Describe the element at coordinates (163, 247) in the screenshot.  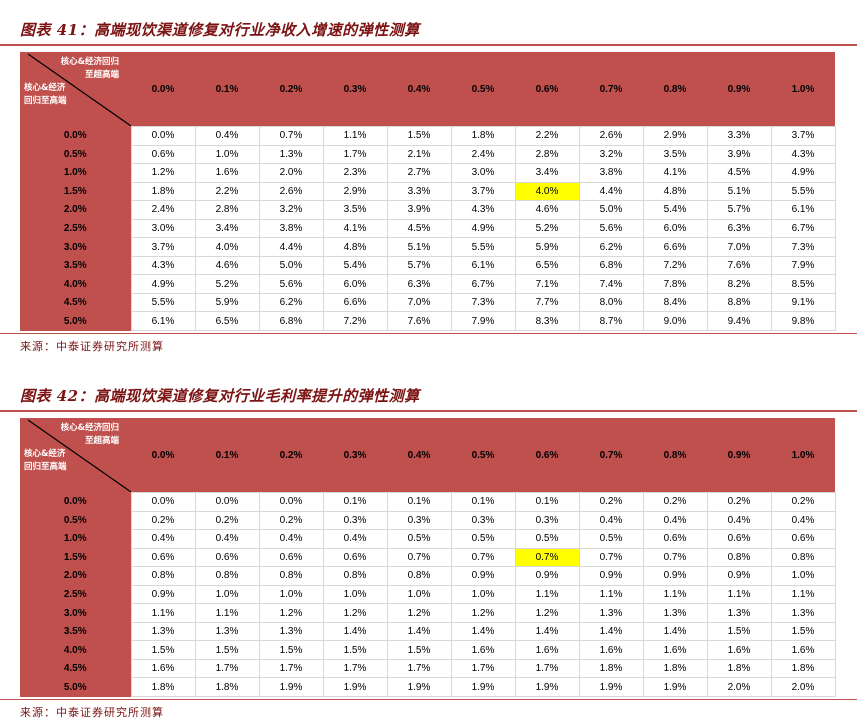
I see `table-cell: 3.7%` at that location.